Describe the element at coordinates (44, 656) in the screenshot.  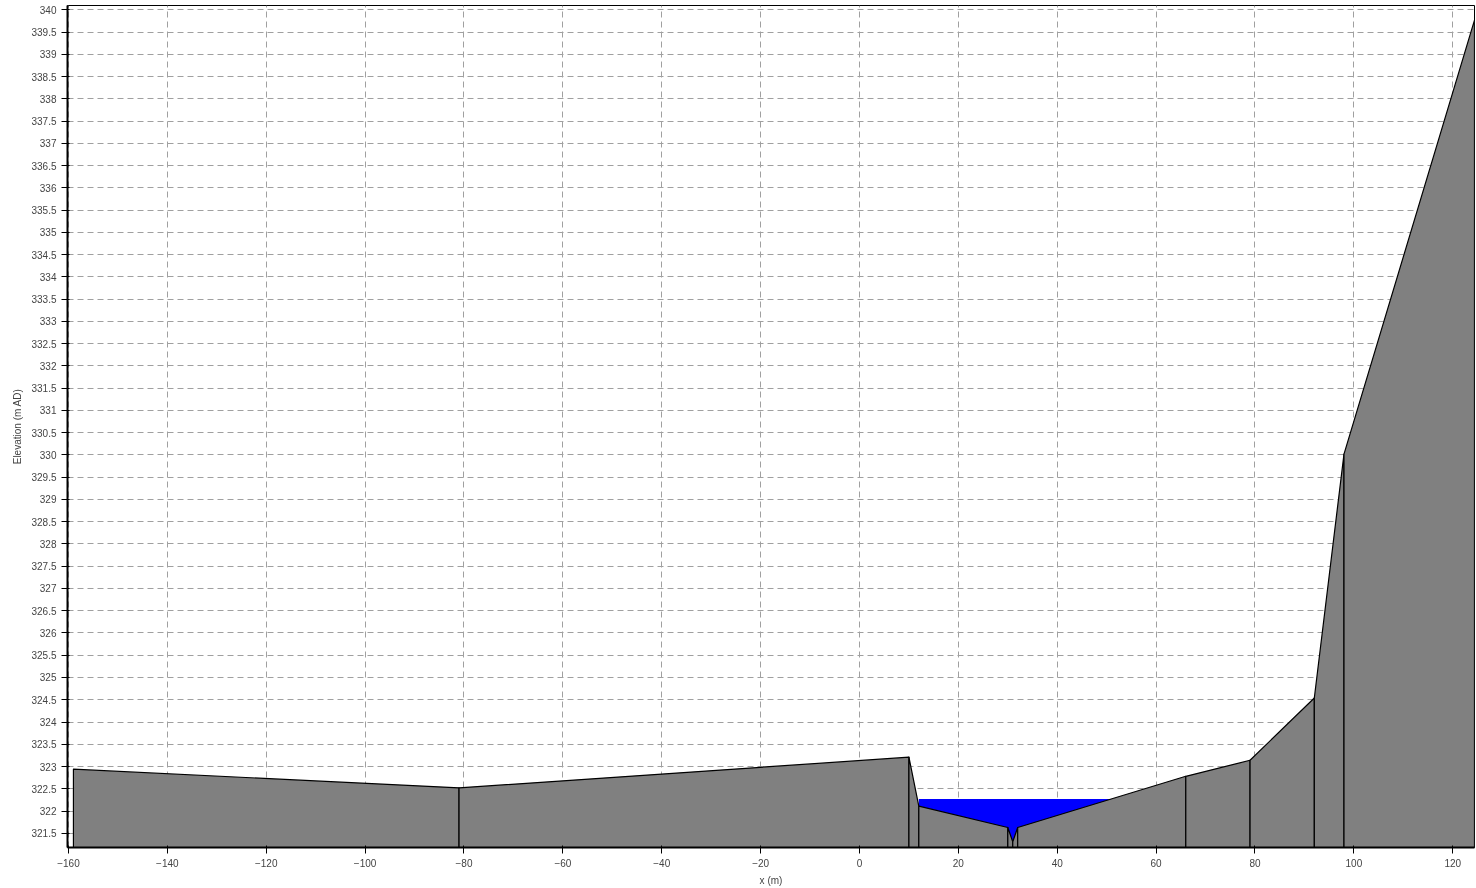
I see `y-tick-label: 325.5` at that location.